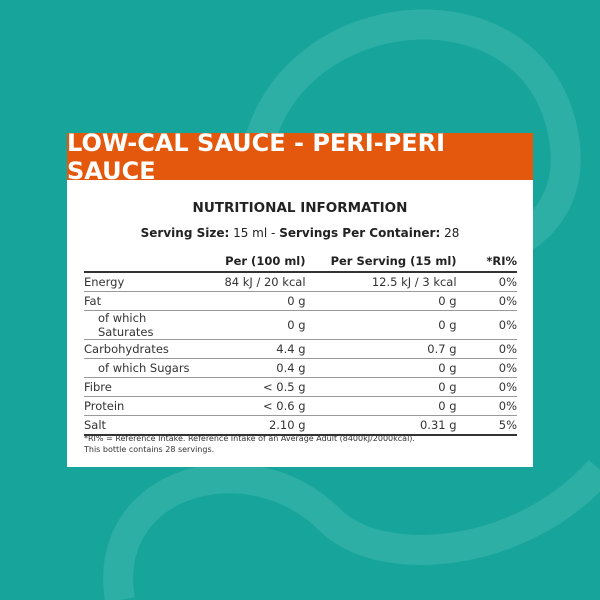 Image resolution: width=600 pixels, height=600 pixels. Describe the element at coordinates (452, 233) in the screenshot. I see `servings-per-container-value: 28` at that location.